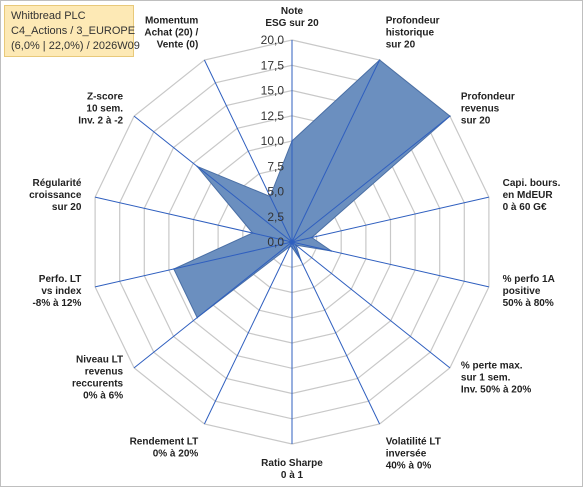 Image resolution: width=583 pixels, height=487 pixels. Describe the element at coordinates (275, 242) in the screenshot. I see `tick-label: 0,0` at that location.